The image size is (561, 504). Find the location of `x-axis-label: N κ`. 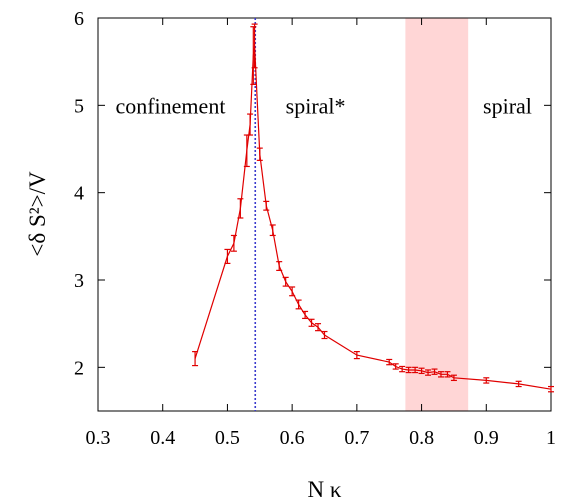

x-axis-label: N κ is located at coordinates (325, 489).